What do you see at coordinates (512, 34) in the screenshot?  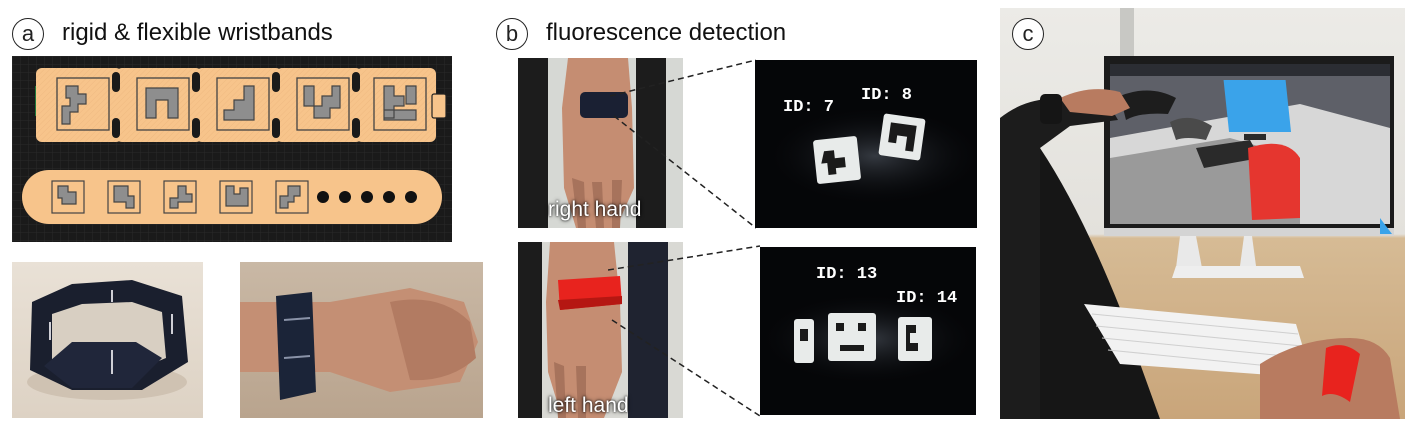 I see `panel-b-badge: b` at bounding box center [512, 34].